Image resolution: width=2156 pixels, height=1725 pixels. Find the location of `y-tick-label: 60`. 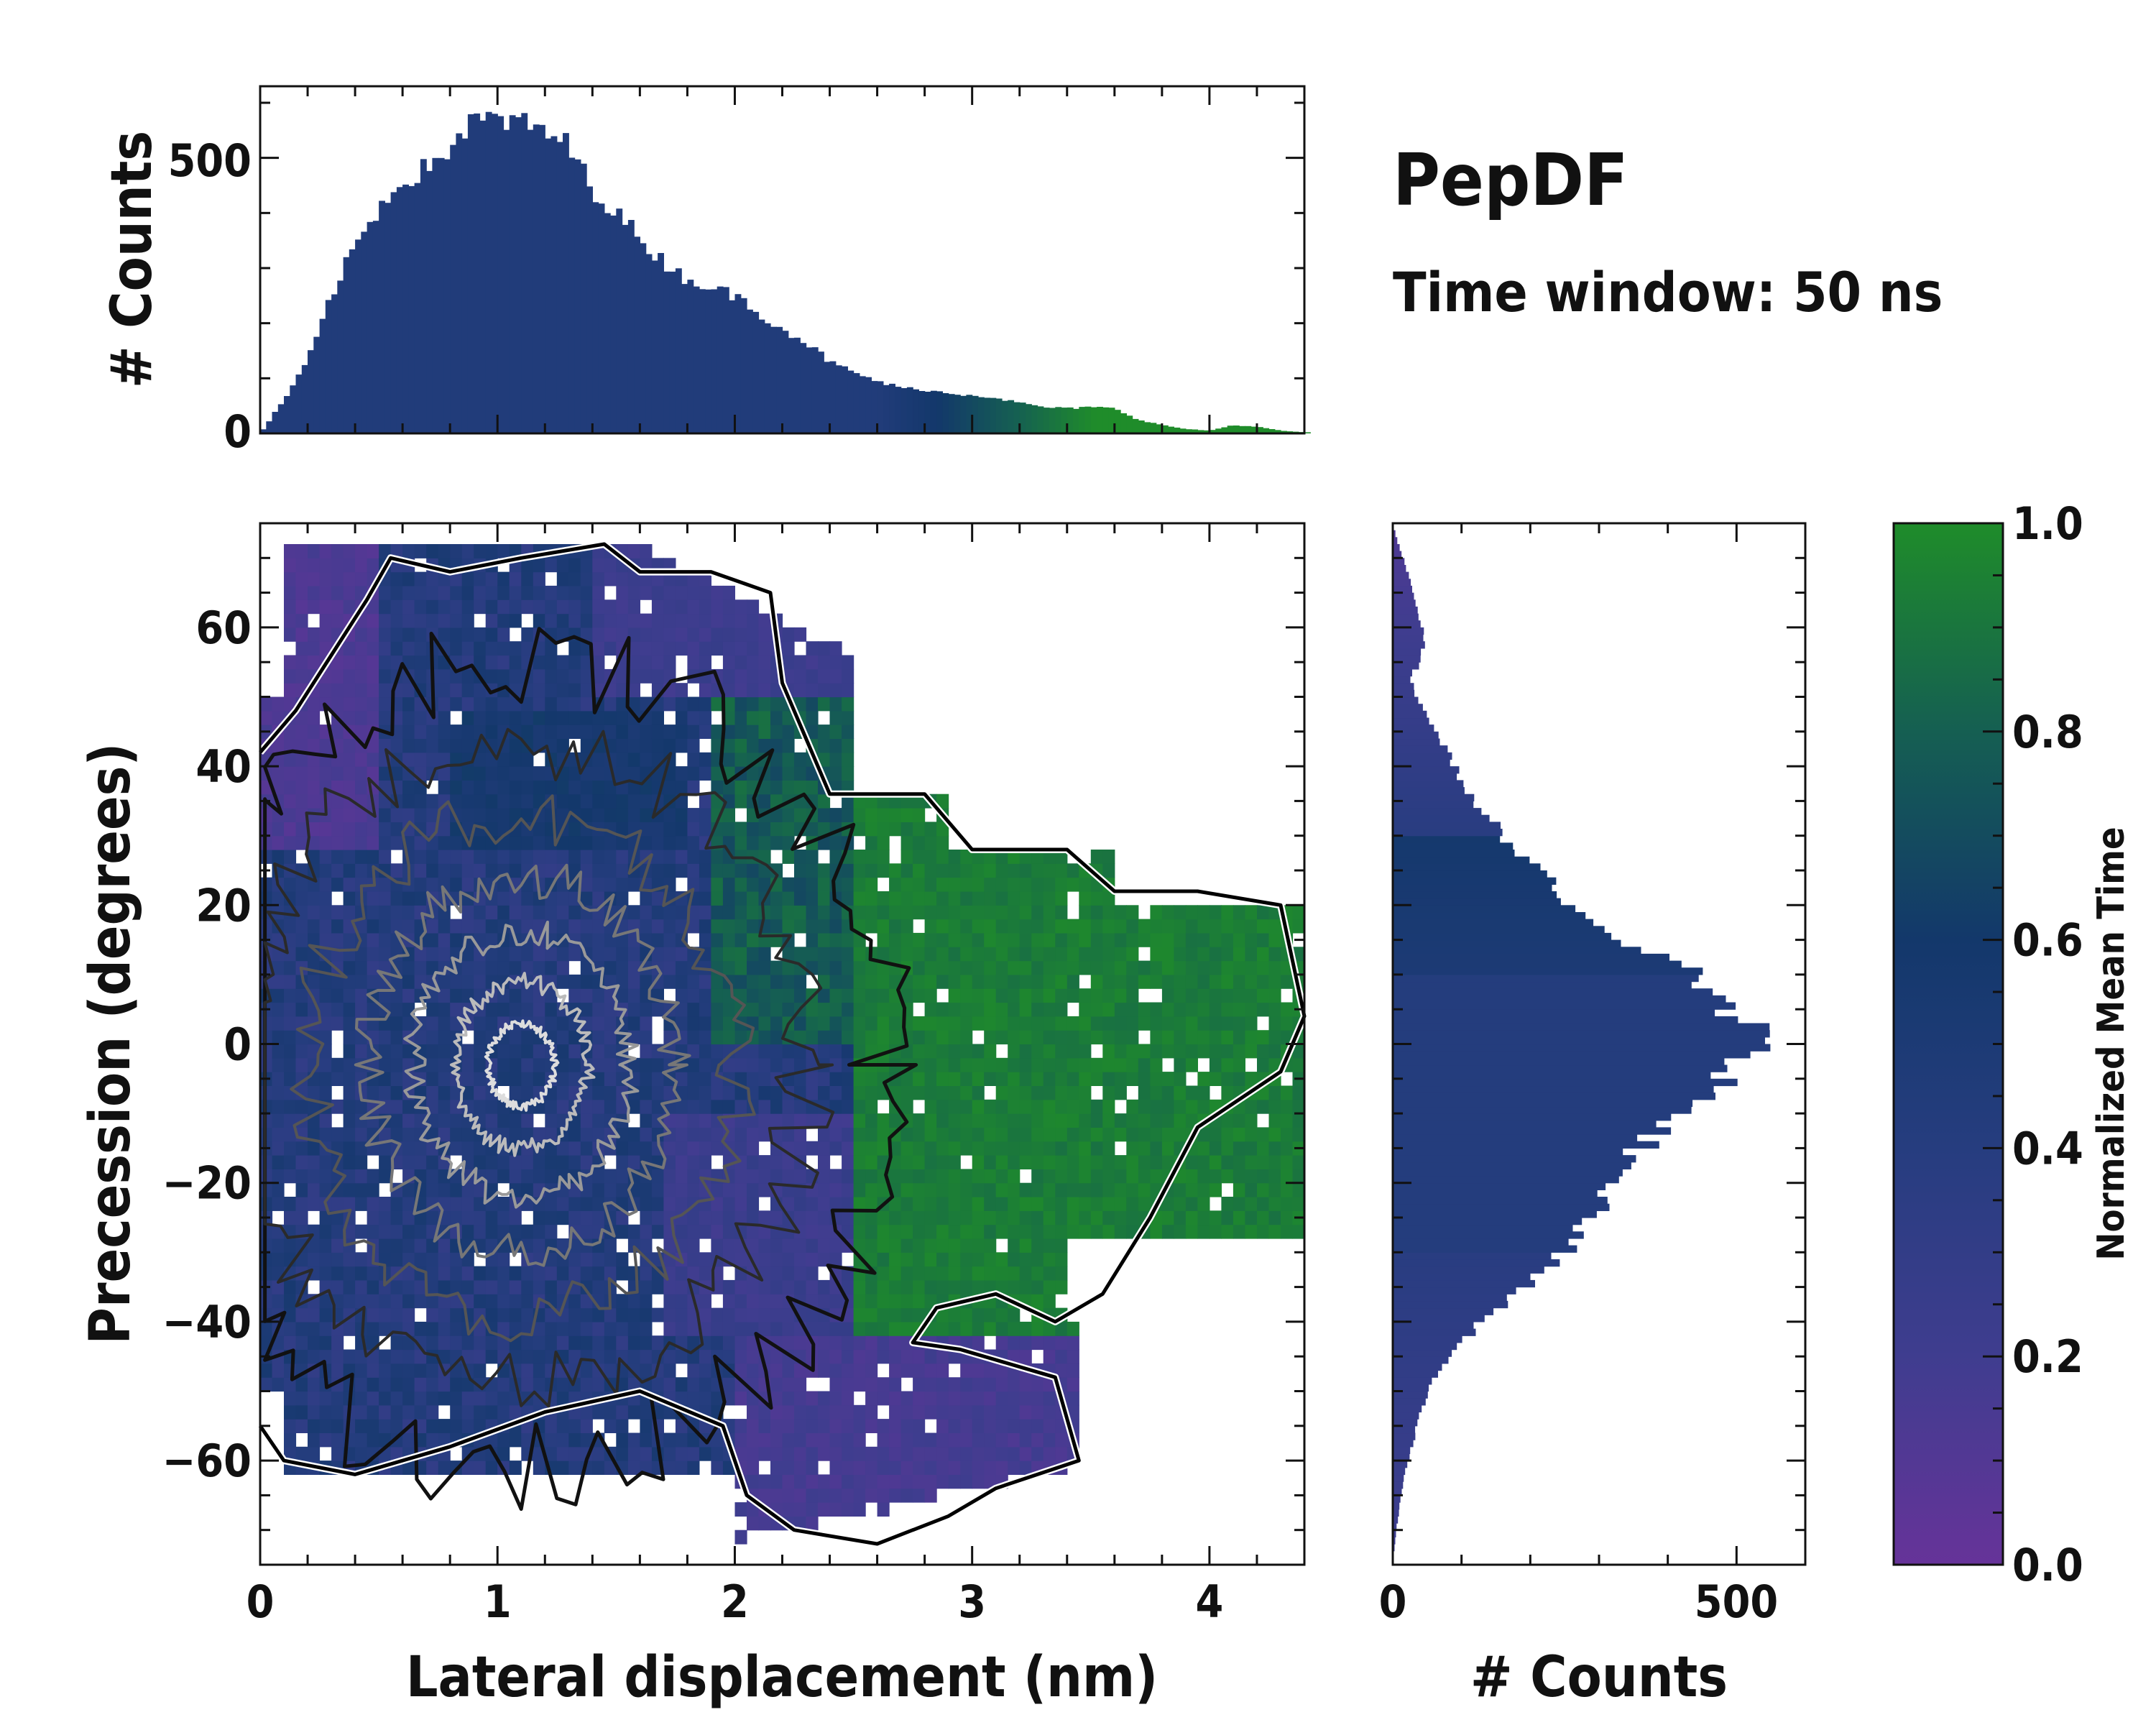

y-tick-label: 60 is located at coordinates (224, 628).